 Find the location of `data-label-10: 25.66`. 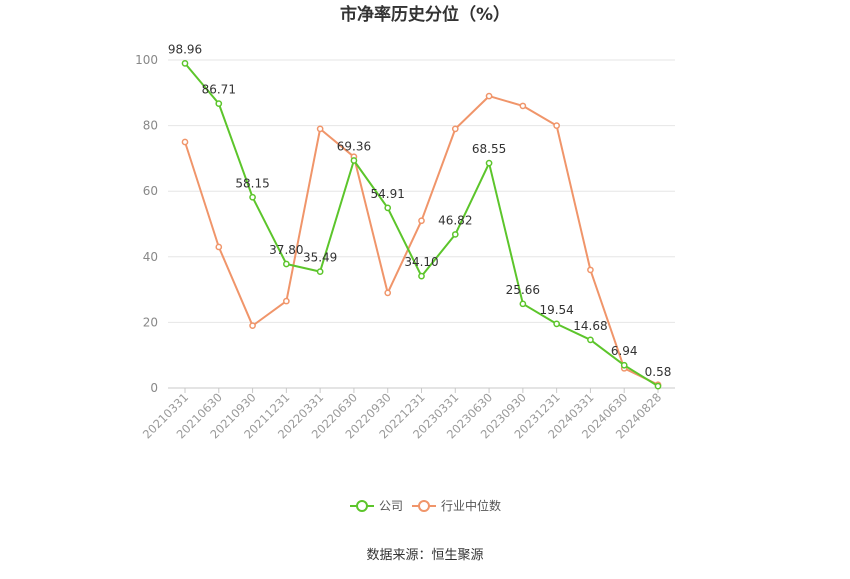

data-label-10: 25.66 is located at coordinates (523, 290).